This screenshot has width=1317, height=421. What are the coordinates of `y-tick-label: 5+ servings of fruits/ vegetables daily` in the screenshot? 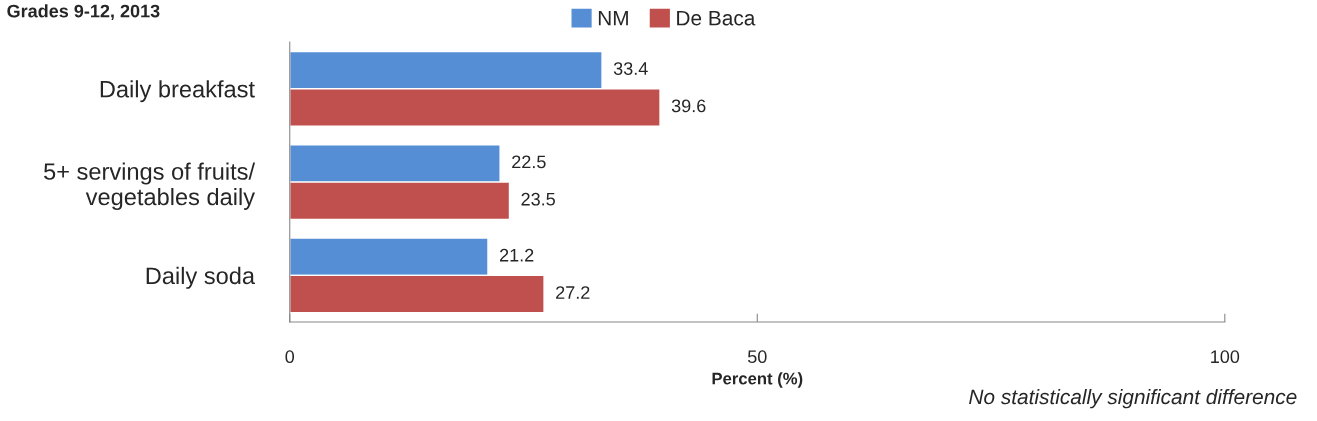 It's located at (150, 186).